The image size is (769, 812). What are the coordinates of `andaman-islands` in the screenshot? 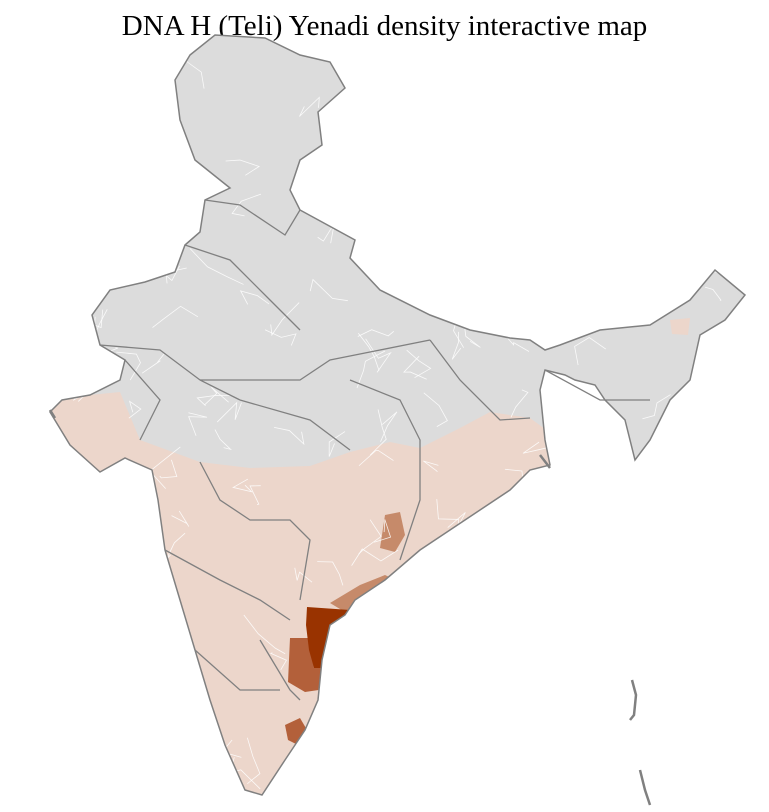 It's located at (633, 700).